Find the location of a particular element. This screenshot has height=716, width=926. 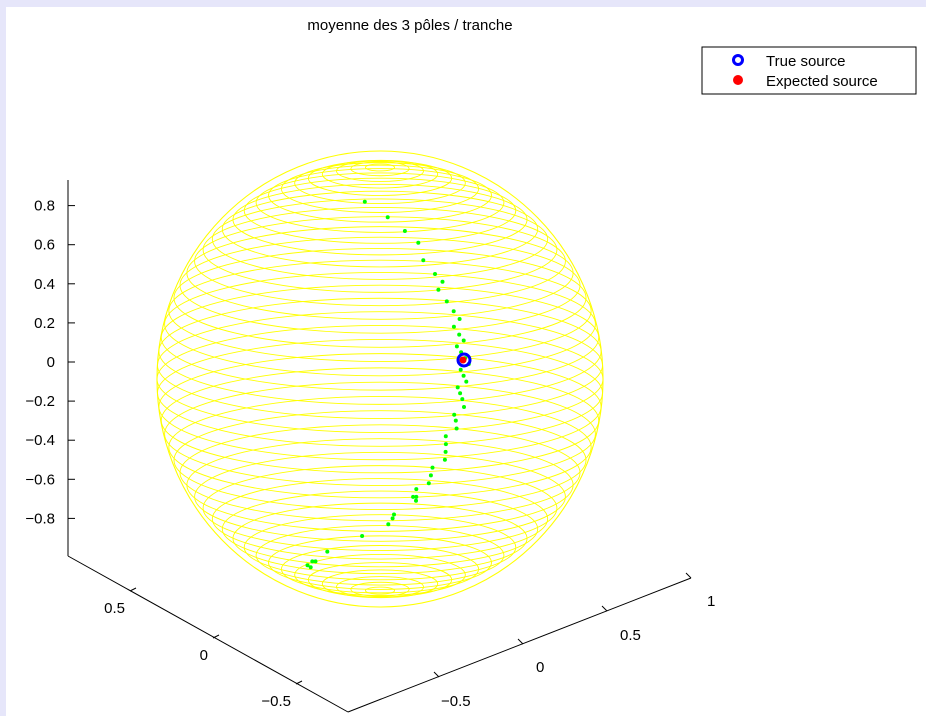

right-axis-line is located at coordinates (519, 645).